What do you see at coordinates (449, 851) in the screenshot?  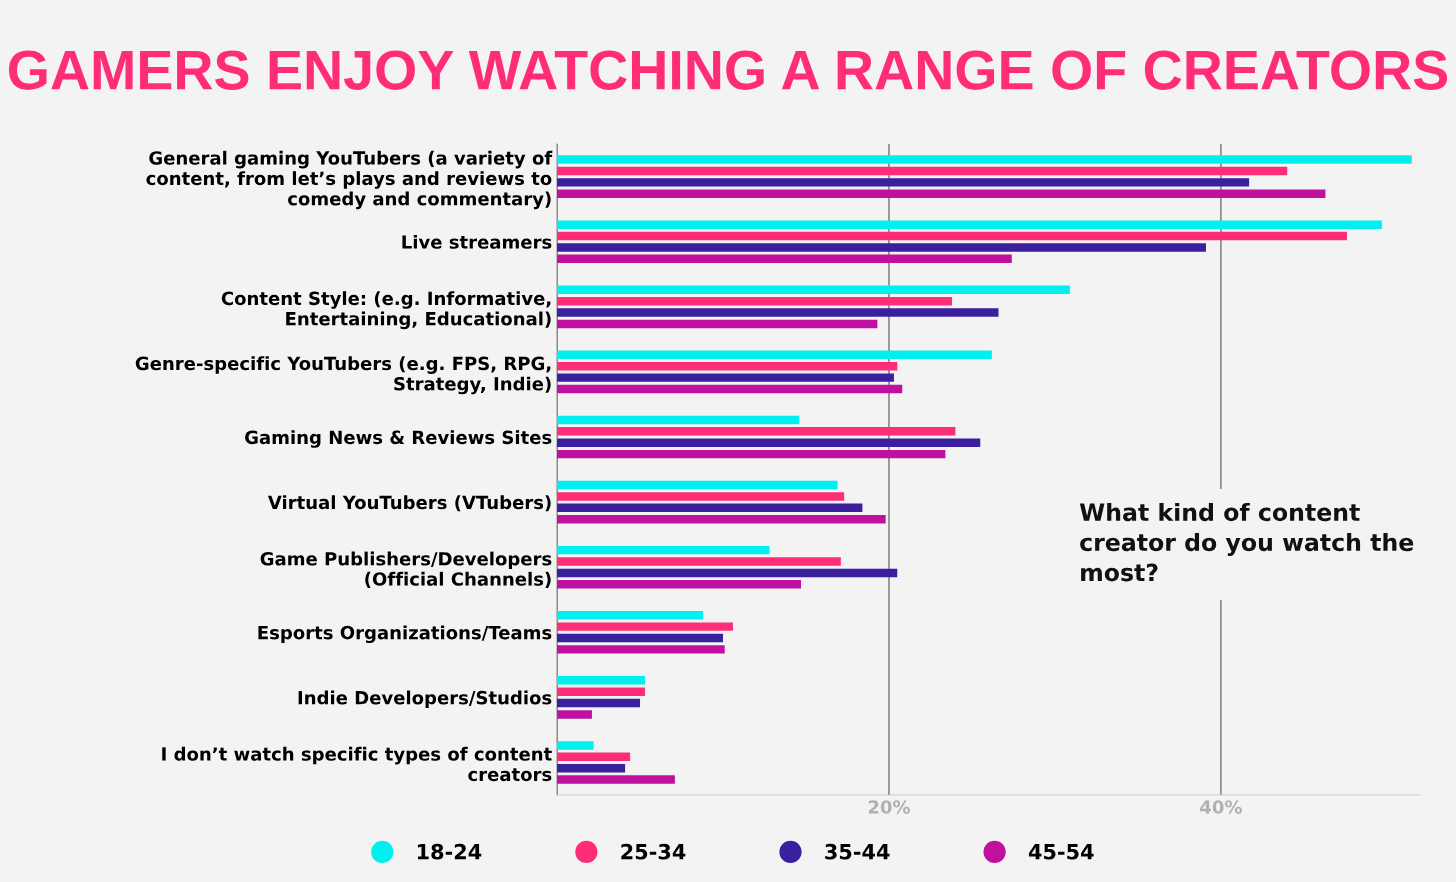 I see `legend-label: 18-24` at bounding box center [449, 851].